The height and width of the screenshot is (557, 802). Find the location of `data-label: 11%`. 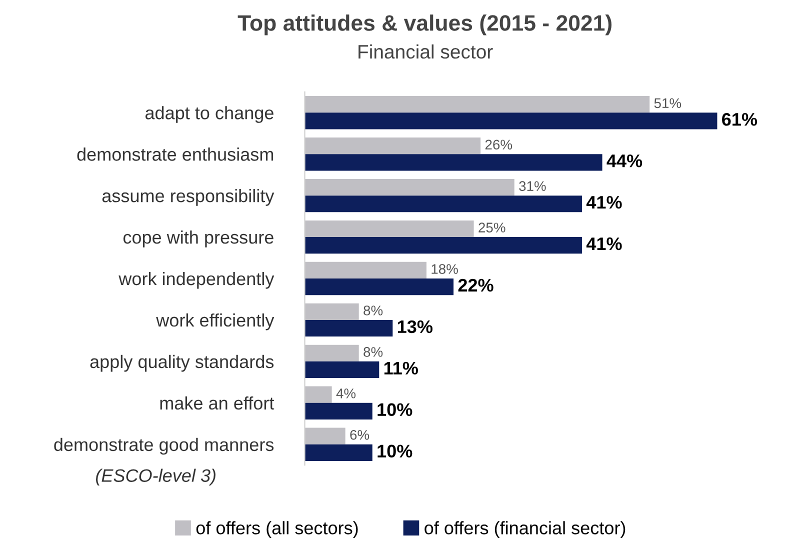

data-label: 11% is located at coordinates (401, 368).